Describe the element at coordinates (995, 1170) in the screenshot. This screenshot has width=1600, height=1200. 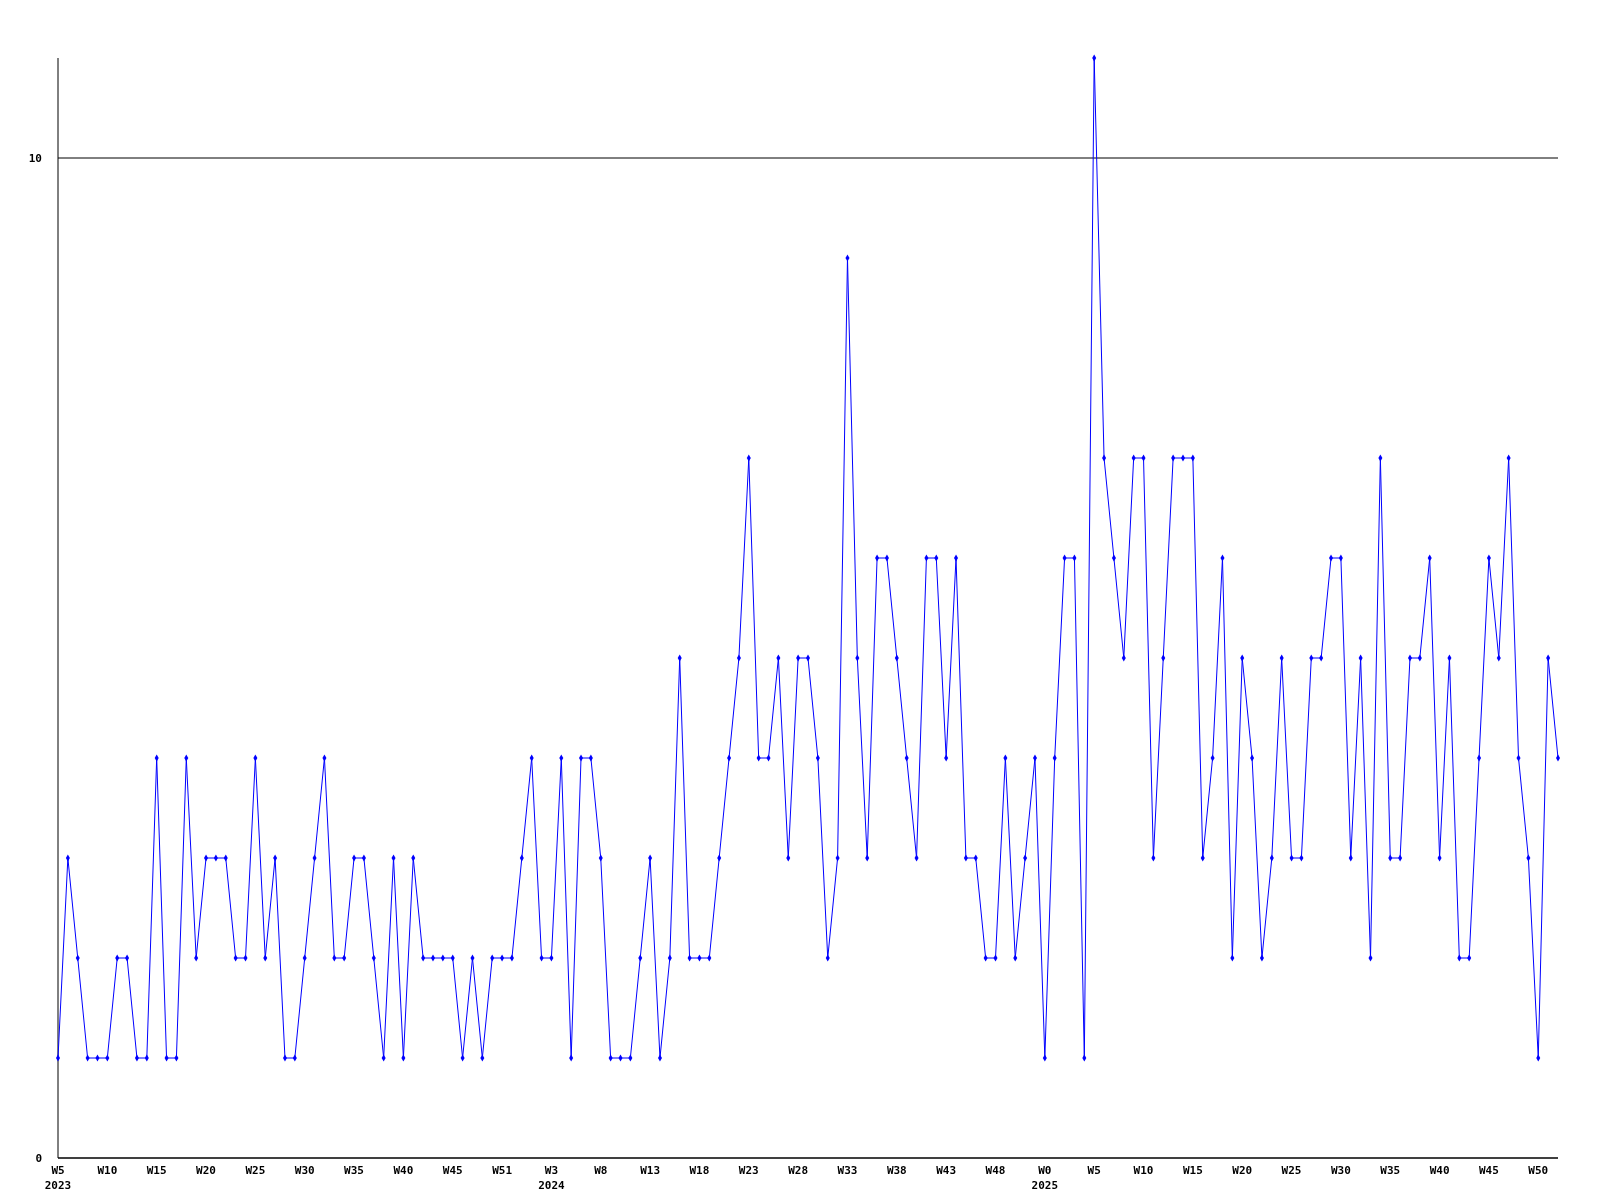
I see `x-tick-label: W48` at that location.